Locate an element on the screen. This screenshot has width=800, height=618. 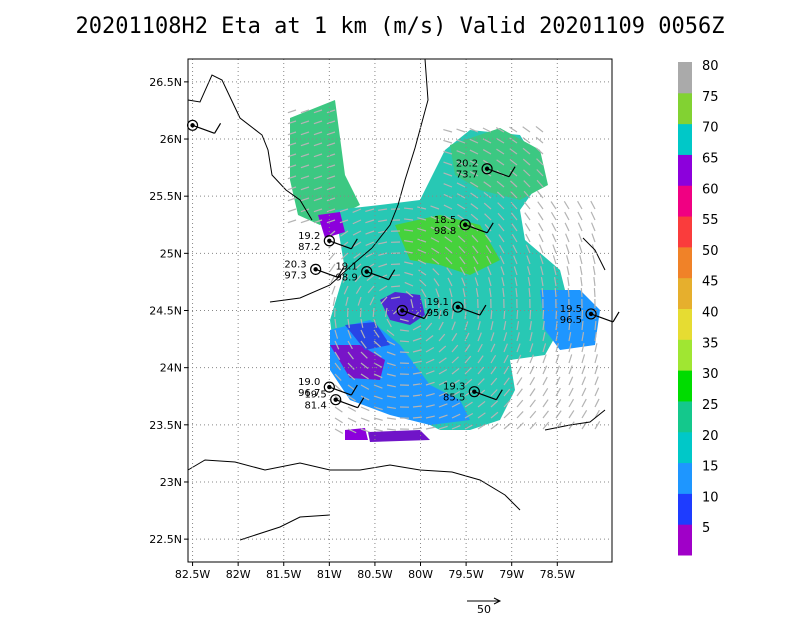
colorbar-label: 45 is located at coordinates (710, 282).